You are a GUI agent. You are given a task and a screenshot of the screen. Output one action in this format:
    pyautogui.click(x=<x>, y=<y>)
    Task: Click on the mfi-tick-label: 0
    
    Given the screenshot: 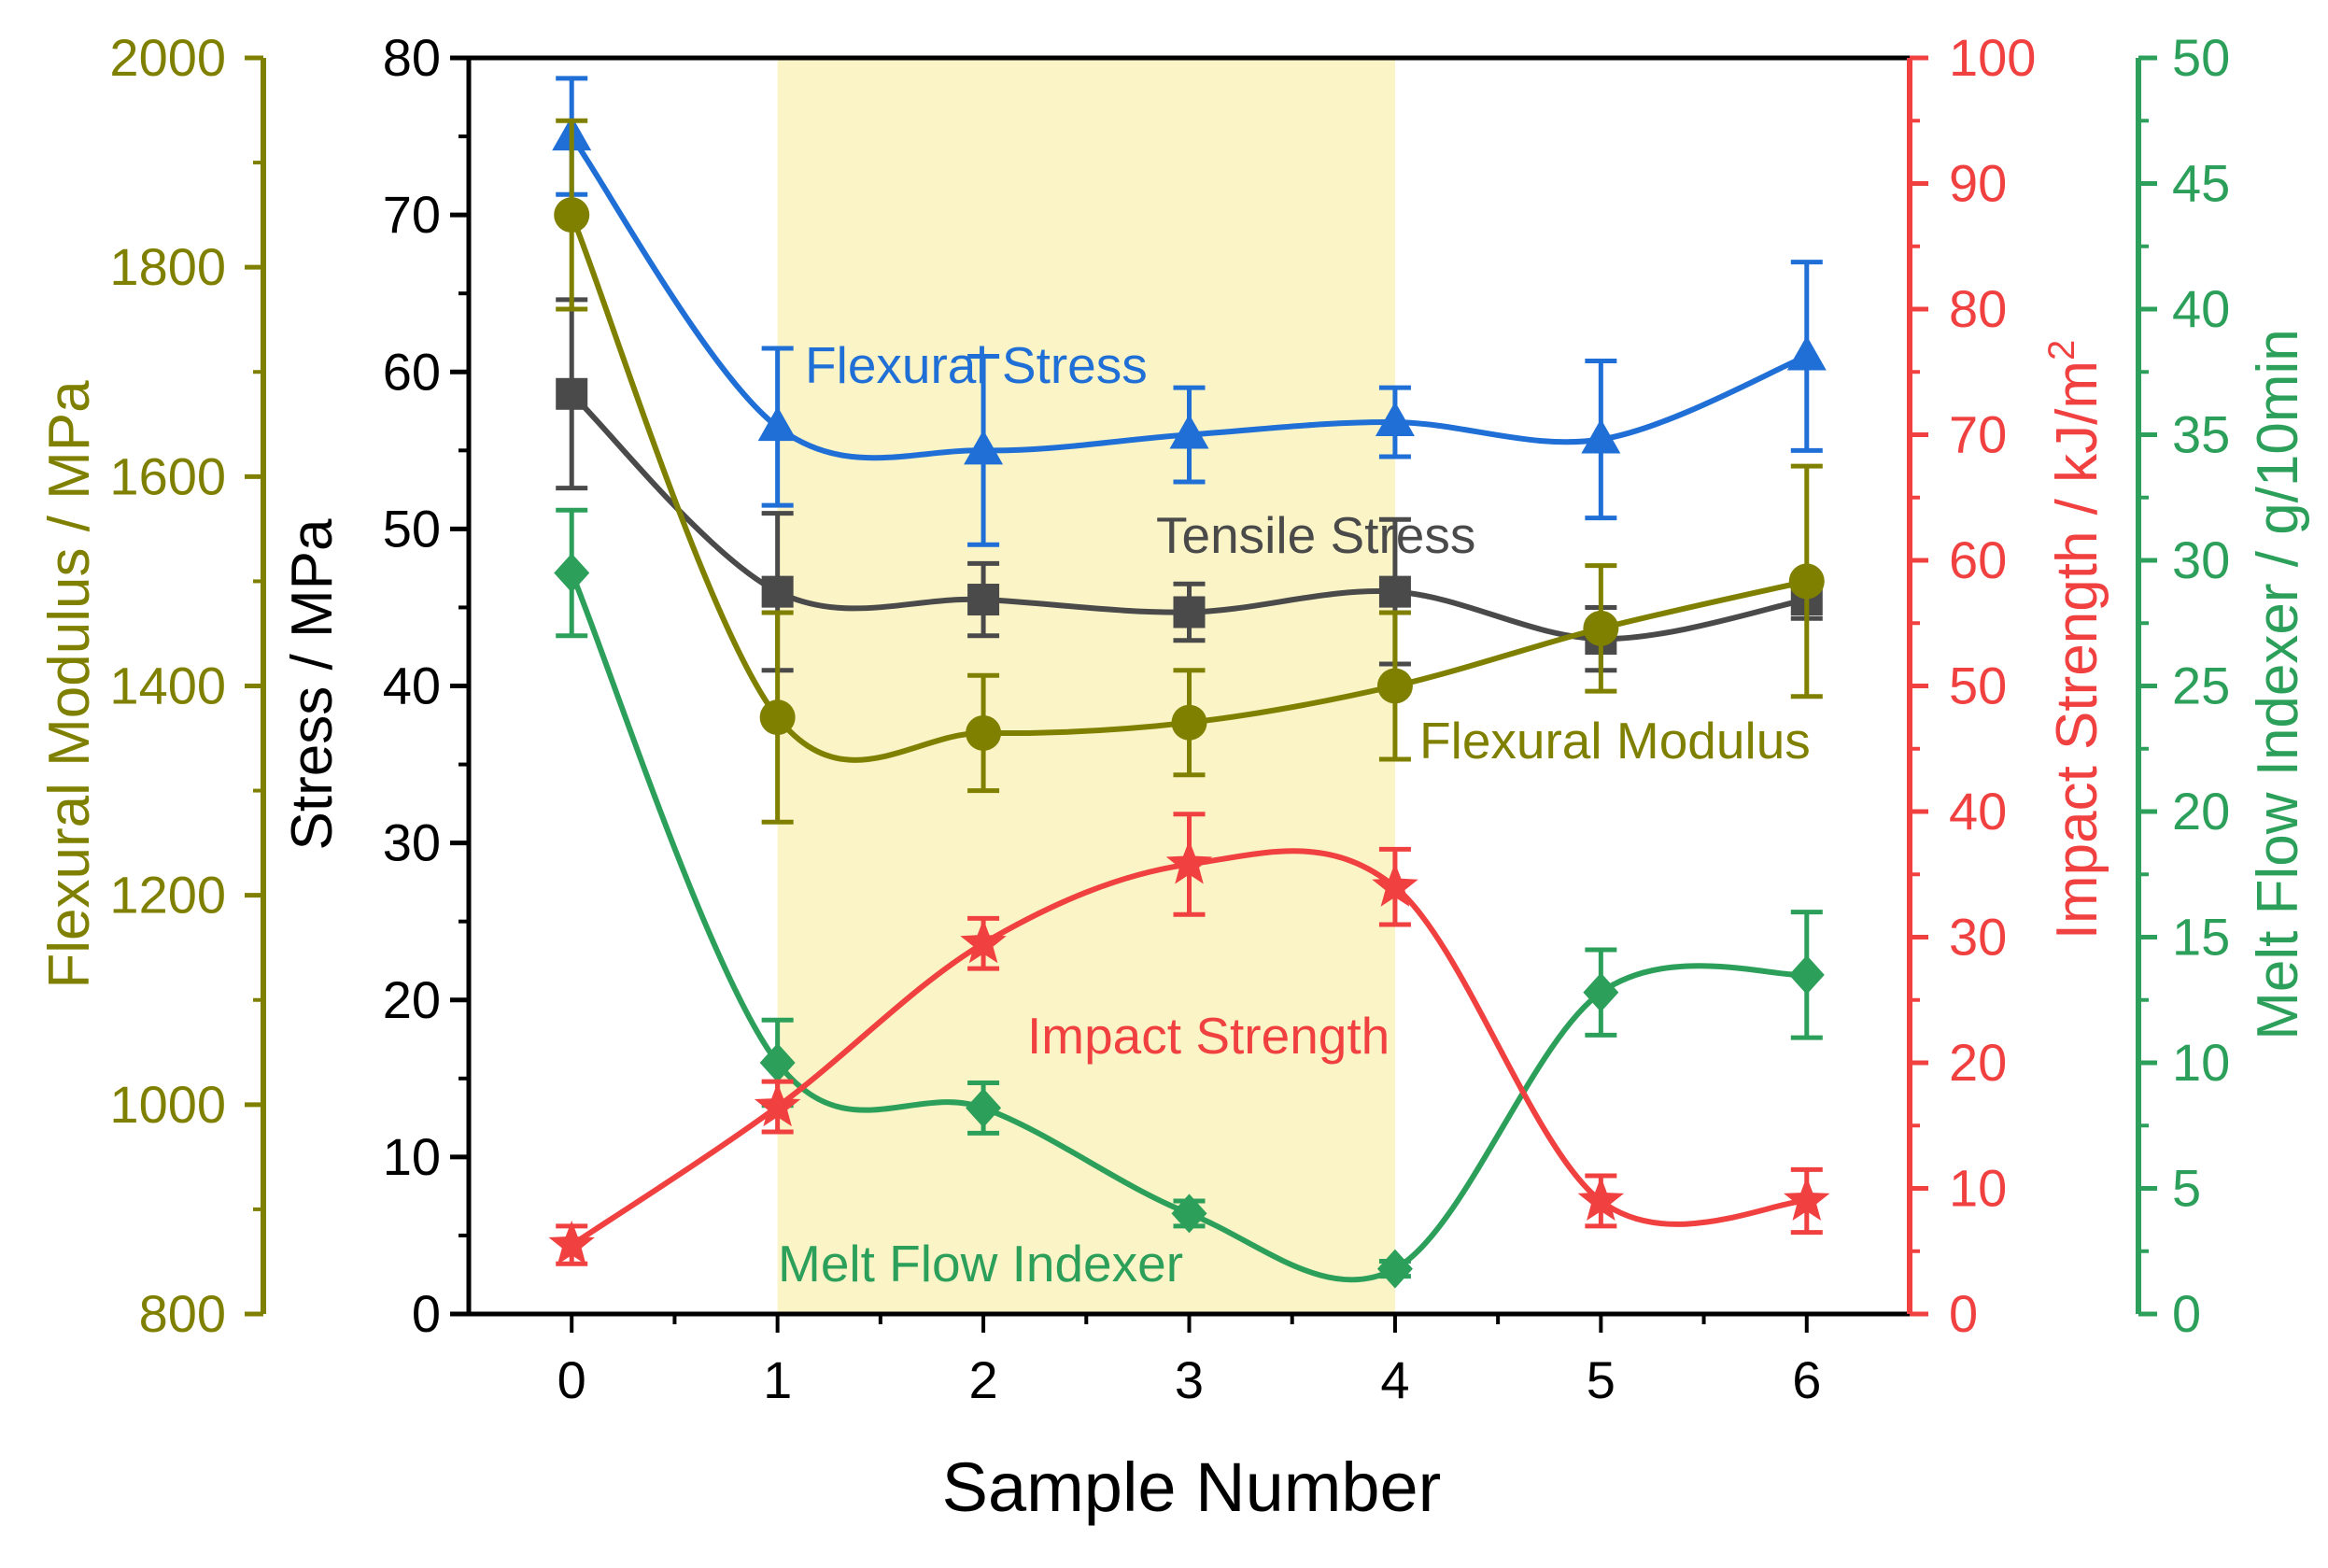 What is the action you would take?
    pyautogui.click(x=2186, y=1313)
    